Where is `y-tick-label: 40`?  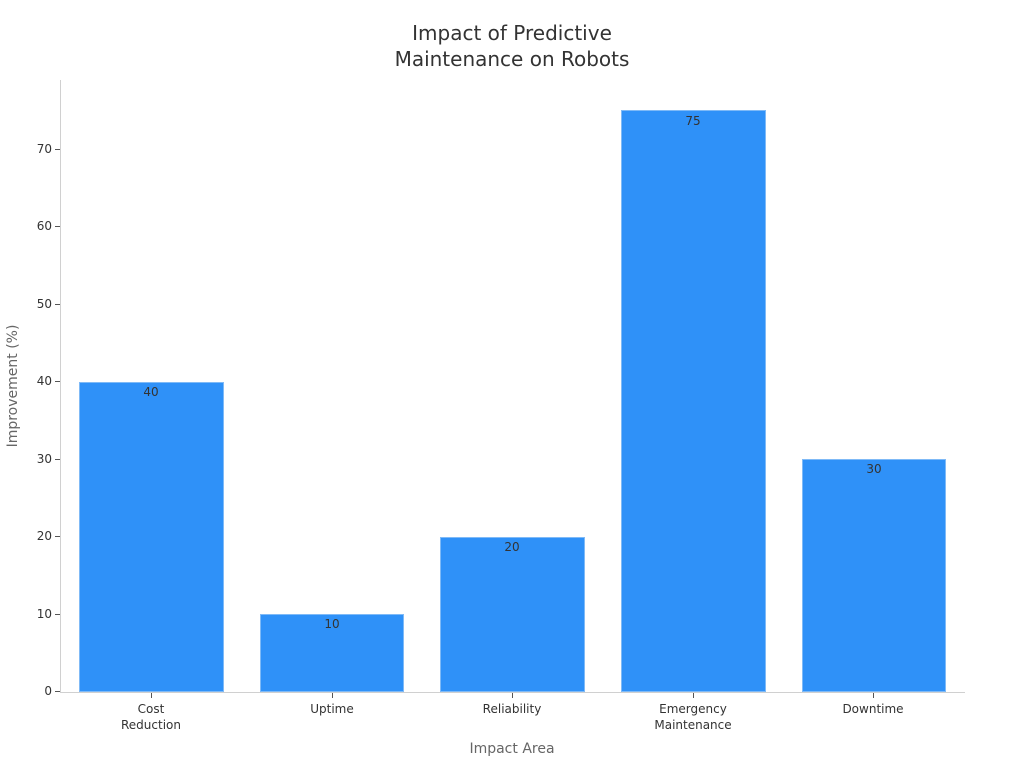 y-tick-label: 40 is located at coordinates (44, 381).